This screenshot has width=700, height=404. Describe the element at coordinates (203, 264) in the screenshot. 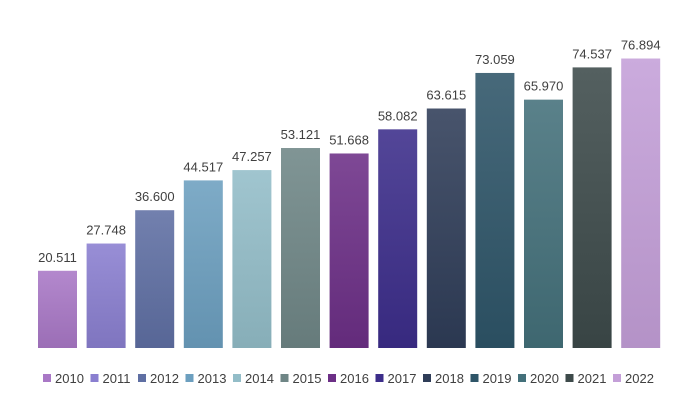

I see `bar-2013` at that location.